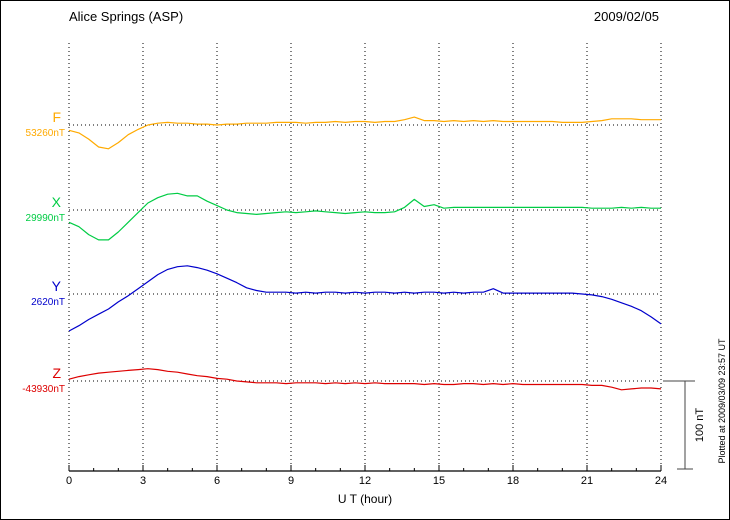  Describe the element at coordinates (513, 481) in the screenshot. I see `x-tick-label-18: 18` at that location.